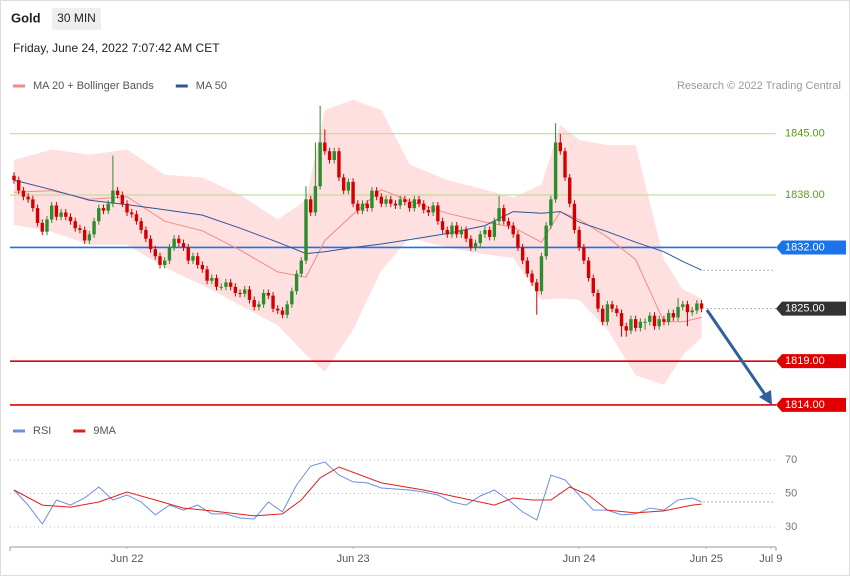 Image resolution: width=850 pixels, height=576 pixels. Describe the element at coordinates (805, 134) in the screenshot. I see `level-label: 1845.00` at that location.